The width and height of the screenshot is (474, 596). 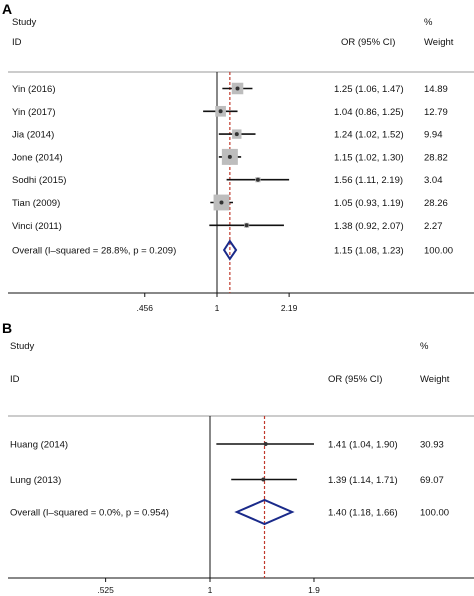 I want to click on panel-b-overall-label: Overall (I–squared = 0.0%, p = 0.954), so click(x=89, y=513).